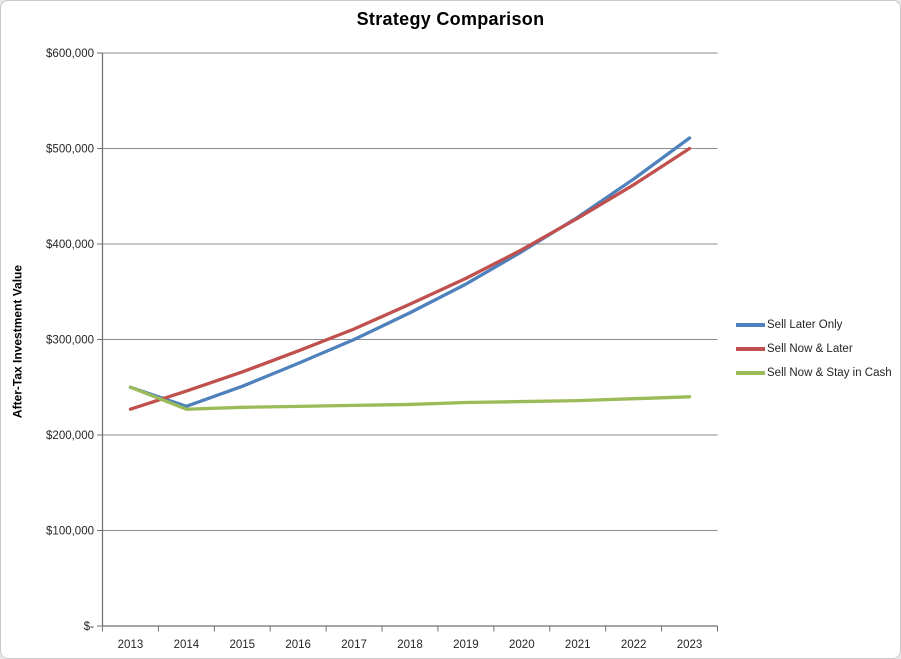 This screenshot has height=659, width=901. I want to click on x-axis-tick-label: 2016, so click(298, 645).